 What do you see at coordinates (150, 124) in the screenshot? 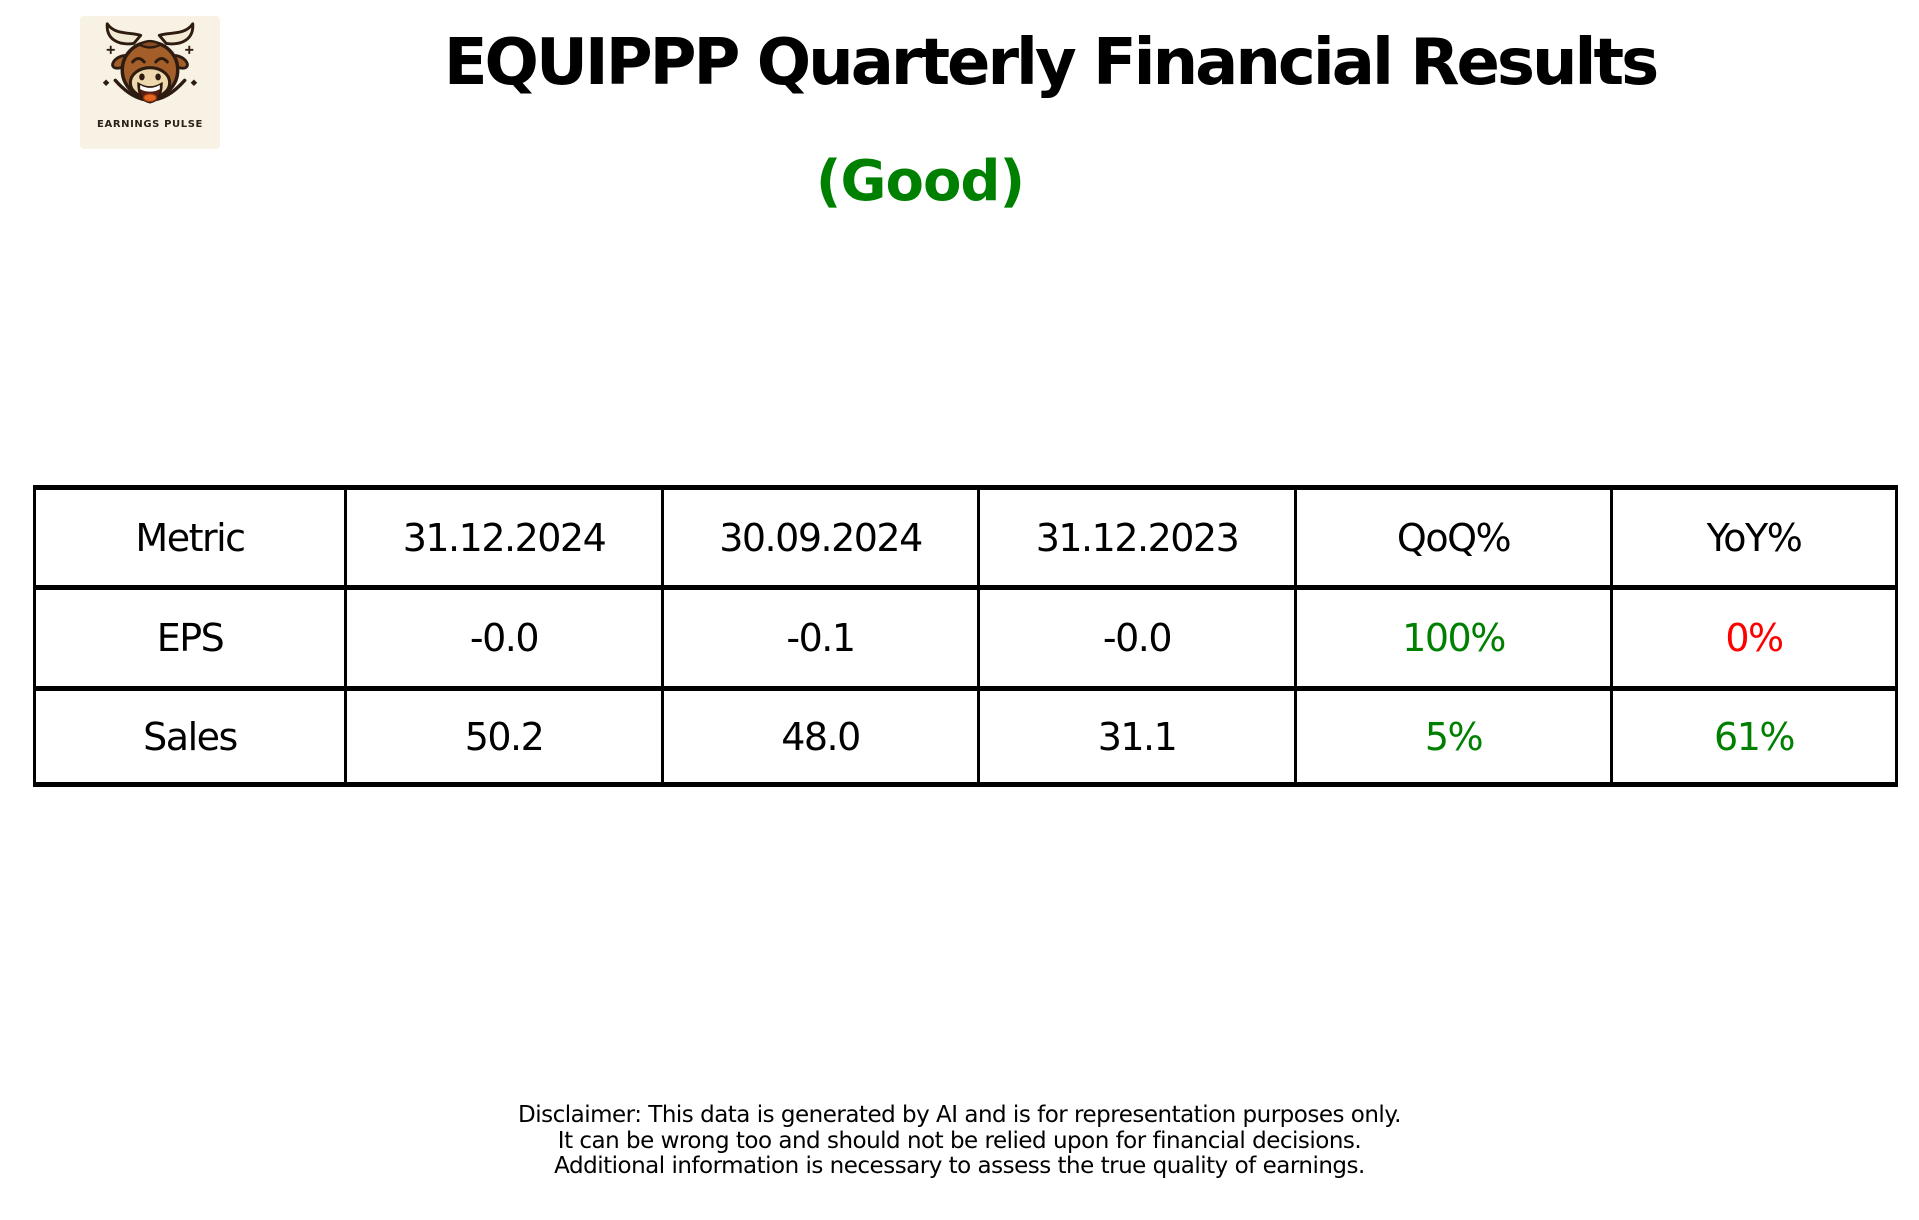
I see `brand-label: EARNINGS PULSE` at bounding box center [150, 124].